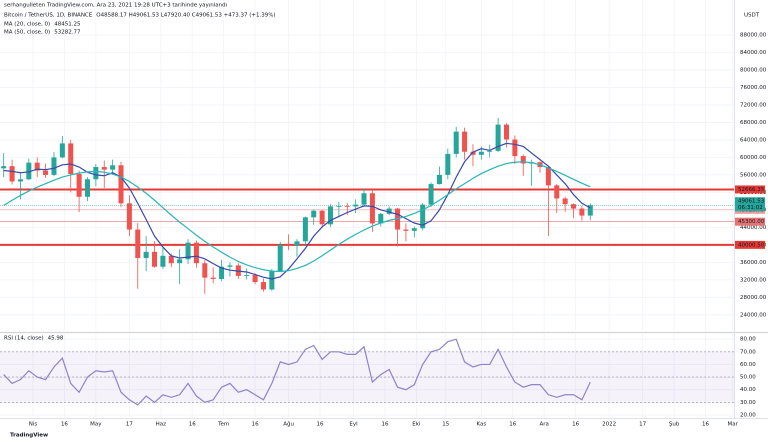 This screenshot has height=442, width=768. Describe the element at coordinates (752, 16) in the screenshot. I see `currency: USDT` at that location.